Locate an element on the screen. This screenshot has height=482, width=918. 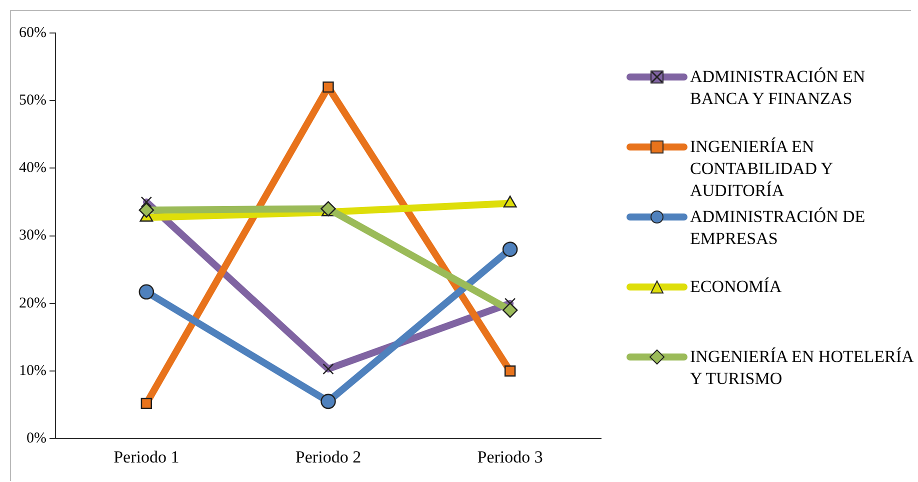
y-tick-label: 50% is located at coordinates (32, 100).